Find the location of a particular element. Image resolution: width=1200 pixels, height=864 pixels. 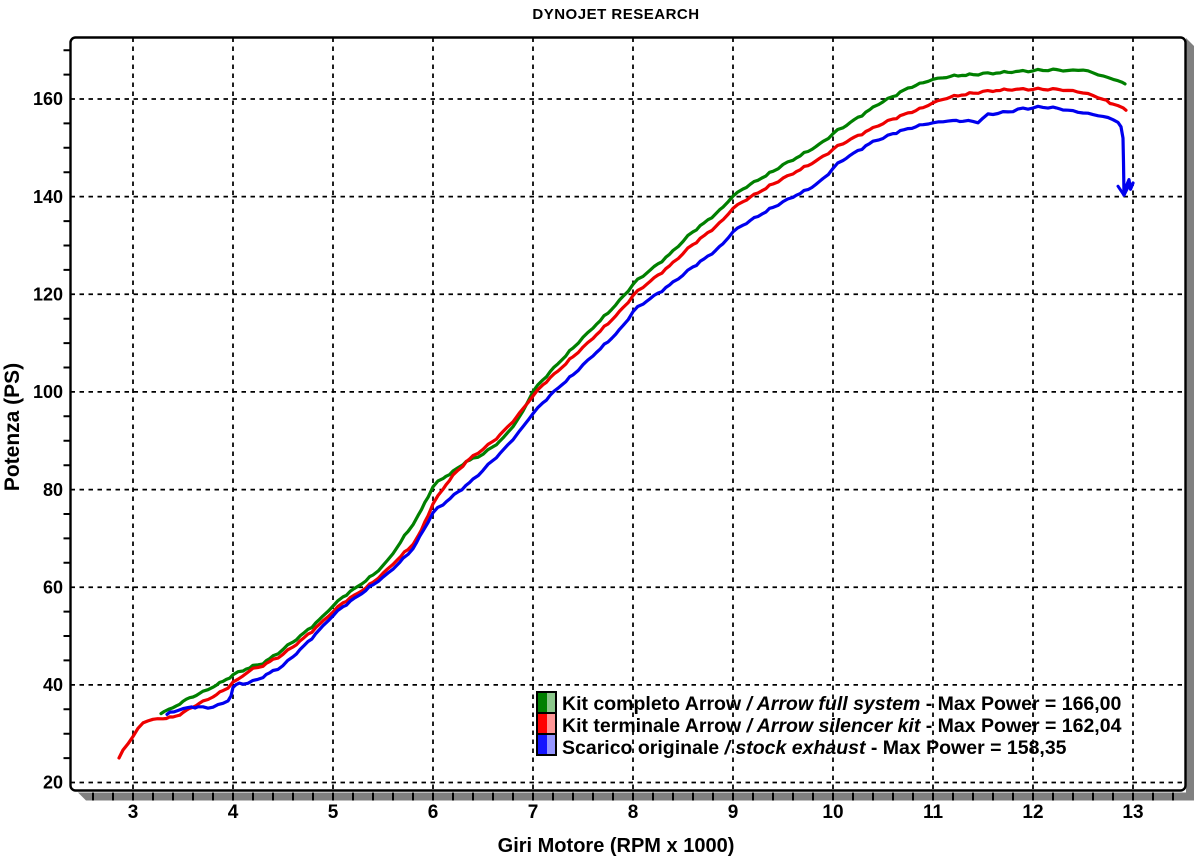

svg-text: Giri Motore (RPM x 1000) is located at coordinates (616, 846).